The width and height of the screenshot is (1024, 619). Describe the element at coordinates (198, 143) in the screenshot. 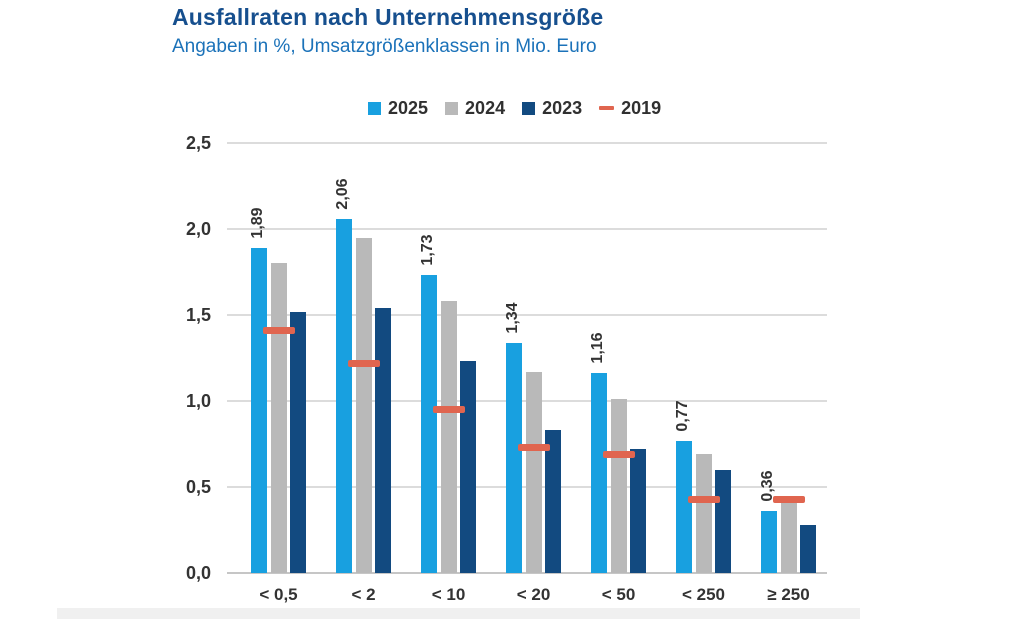

I see `y-axis-tick-label: 2,5` at that location.